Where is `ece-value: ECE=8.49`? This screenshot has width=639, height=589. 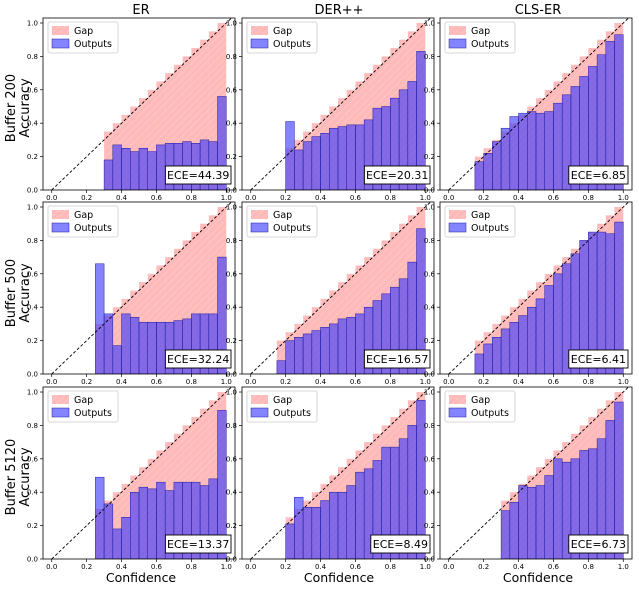 ece-value: ECE=8.49 is located at coordinates (400, 544).